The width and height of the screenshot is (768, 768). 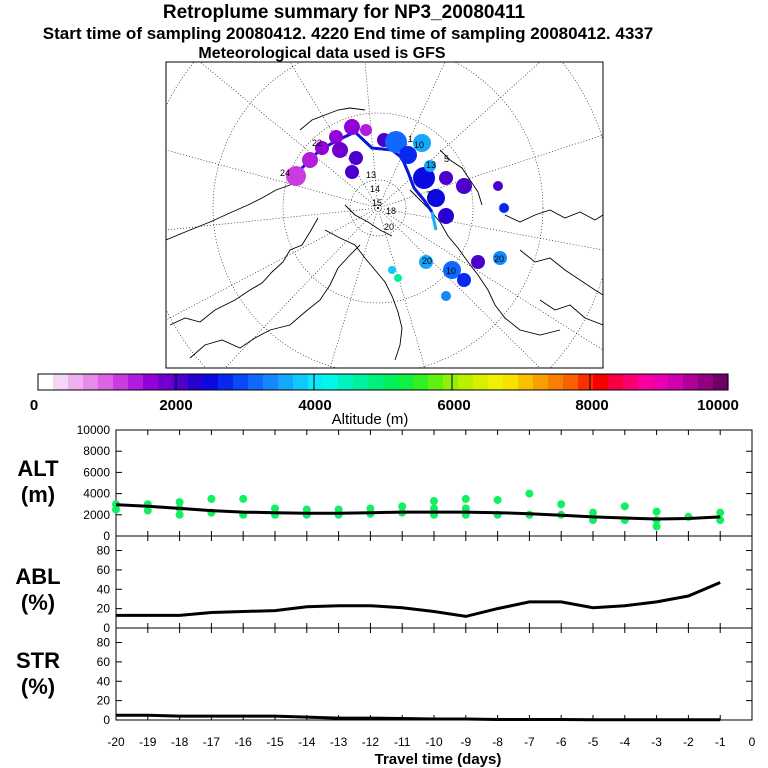 What do you see at coordinates (688, 742) in the screenshot?
I see `x-tick-label: -2` at bounding box center [688, 742].